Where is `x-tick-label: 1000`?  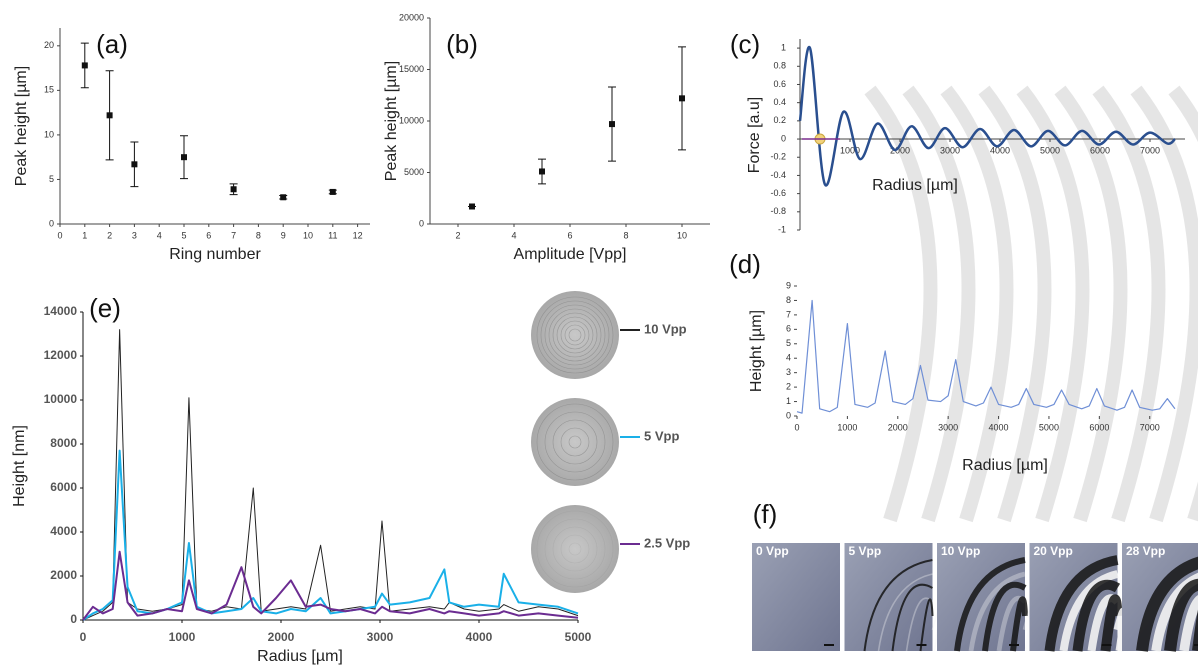
x-tick-label: 1000 is located at coordinates (182, 637).